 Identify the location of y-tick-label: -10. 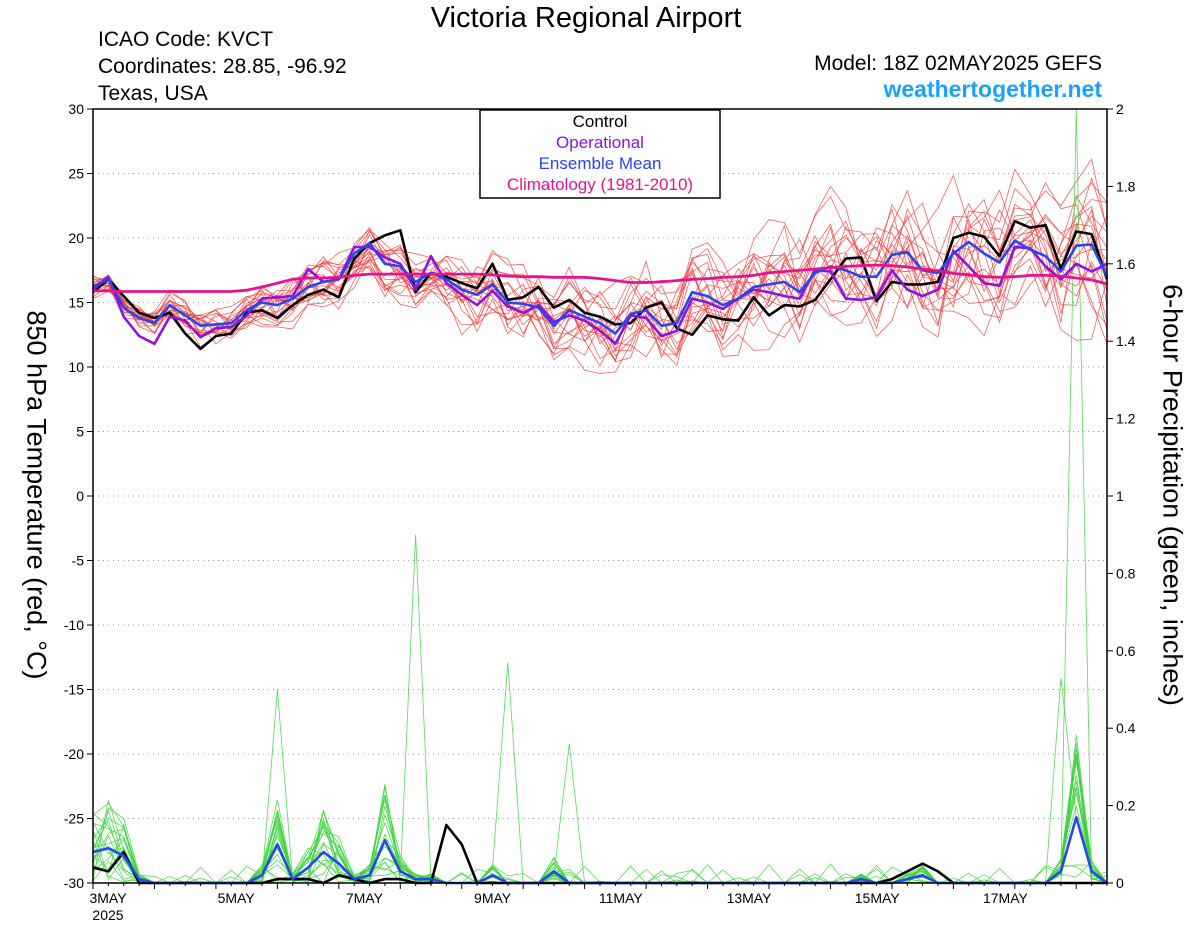
(74, 625).